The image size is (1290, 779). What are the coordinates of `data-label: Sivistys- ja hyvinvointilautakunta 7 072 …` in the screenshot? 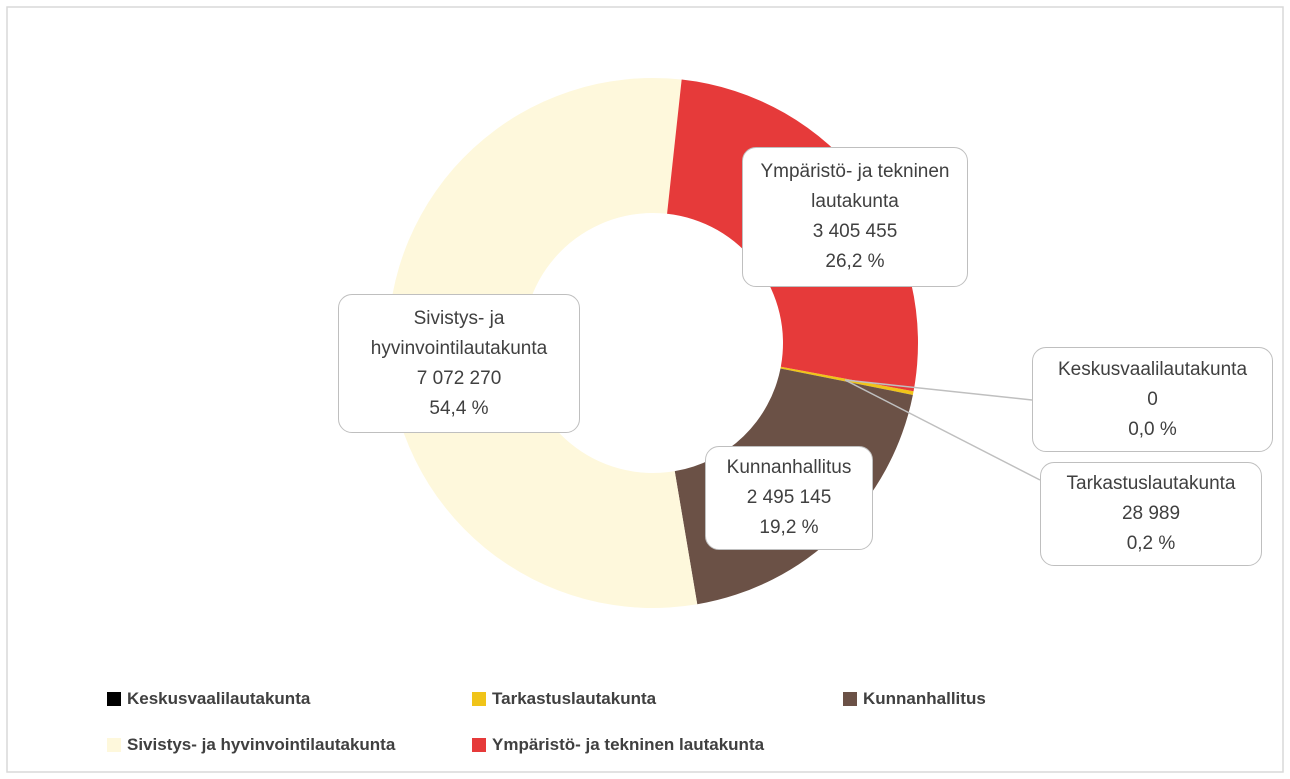 It's located at (459, 363).